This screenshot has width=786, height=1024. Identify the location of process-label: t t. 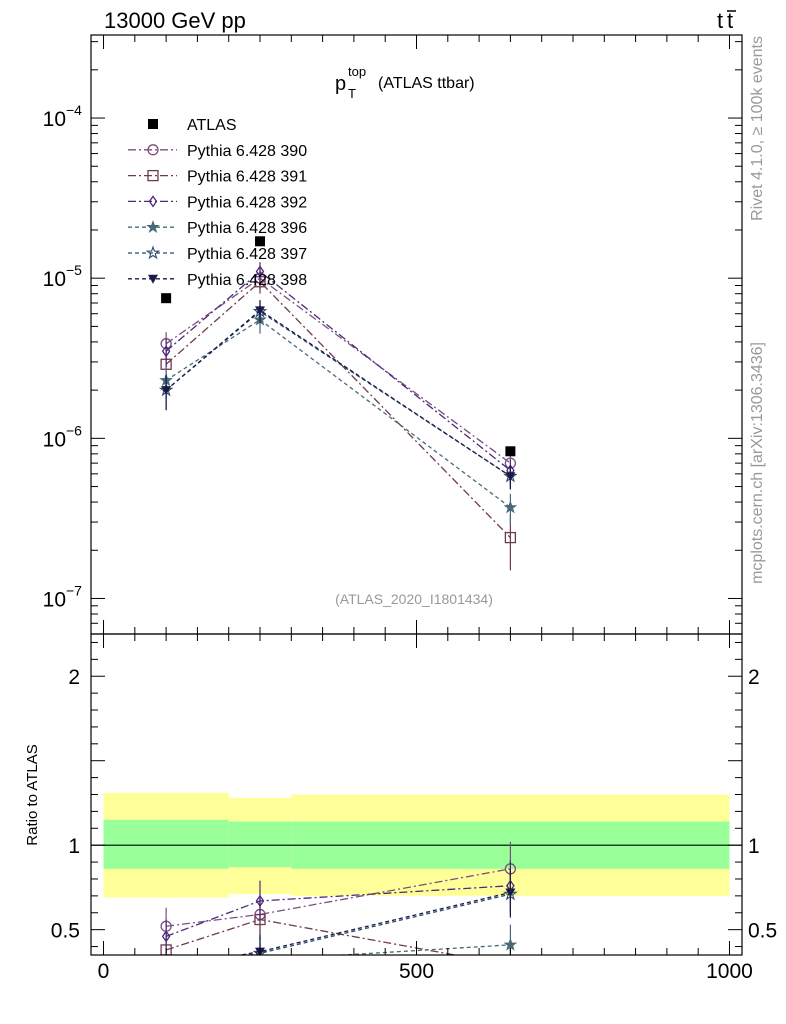
(726, 20).